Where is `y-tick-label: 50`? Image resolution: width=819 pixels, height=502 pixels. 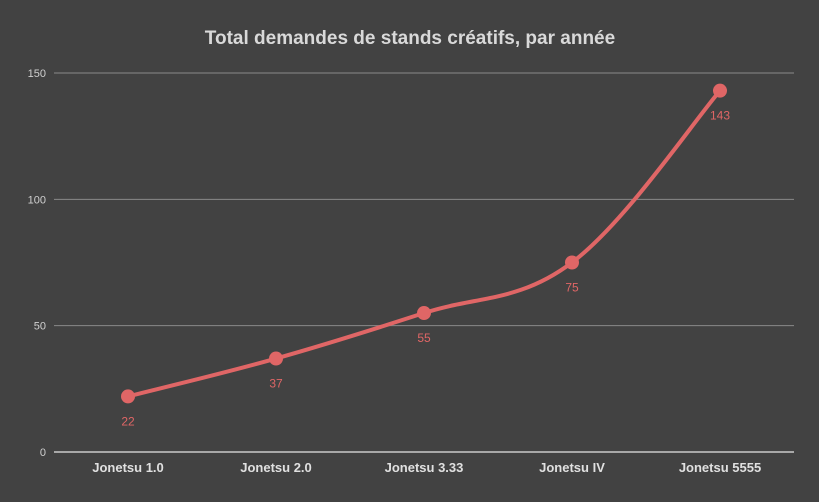
y-tick-label: 50 is located at coordinates (40, 327).